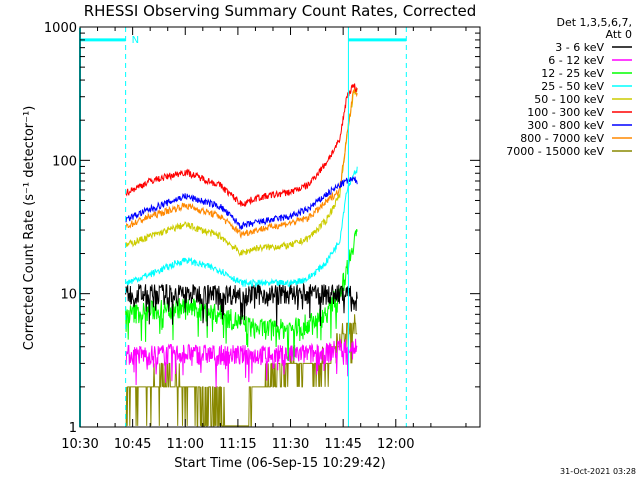 The image size is (640, 480). Describe the element at coordinates (576, 60) in the screenshot. I see `legend-label: 6 - 12 keV` at that location.